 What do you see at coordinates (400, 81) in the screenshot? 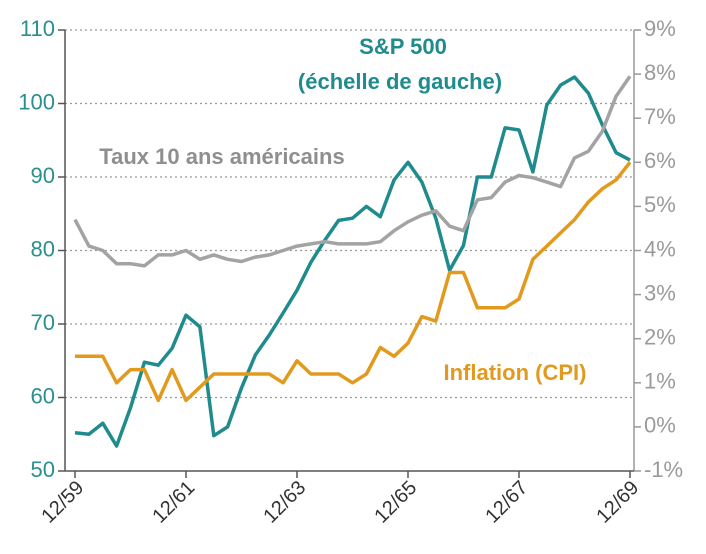
I see `annotation: (échelle de gauche)` at bounding box center [400, 81].